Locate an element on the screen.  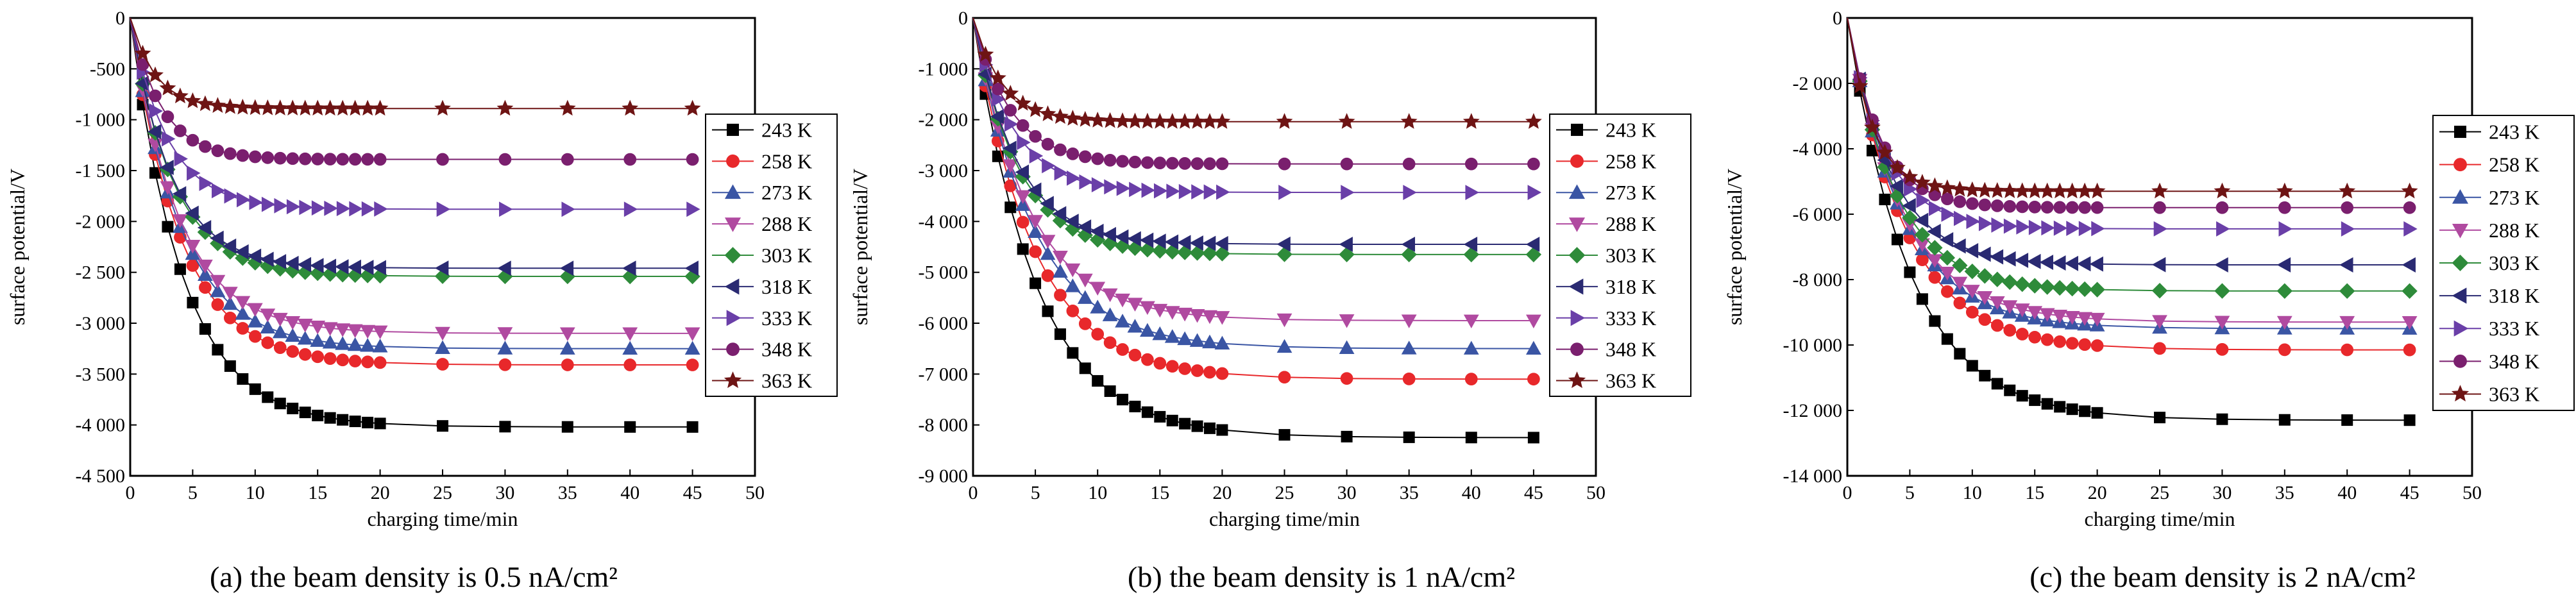
legend-label: 303 K is located at coordinates (786, 256).